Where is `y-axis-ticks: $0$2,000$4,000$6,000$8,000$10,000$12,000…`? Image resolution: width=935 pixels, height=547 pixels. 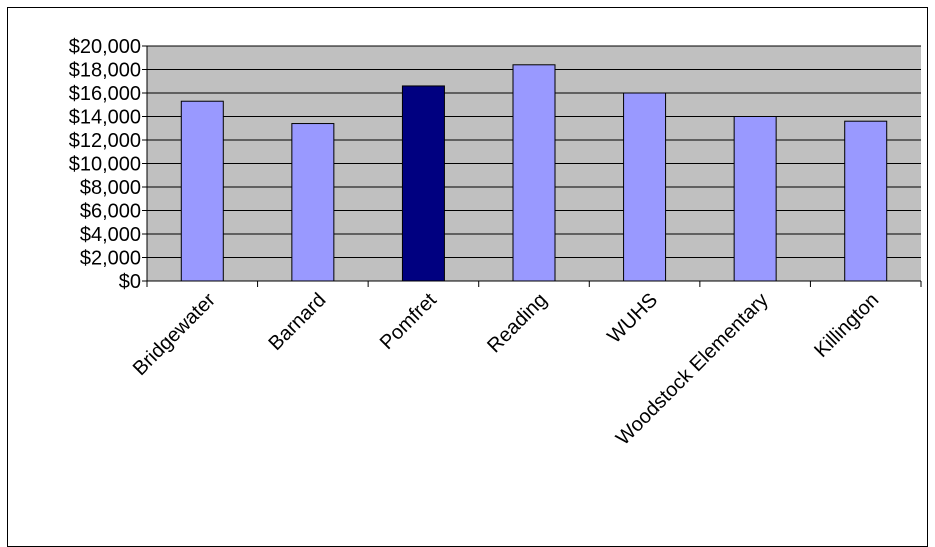
y-axis-ticks: $0$2,000$4,000$6,000$8,000$10,000$12,000… is located at coordinates (108, 164).